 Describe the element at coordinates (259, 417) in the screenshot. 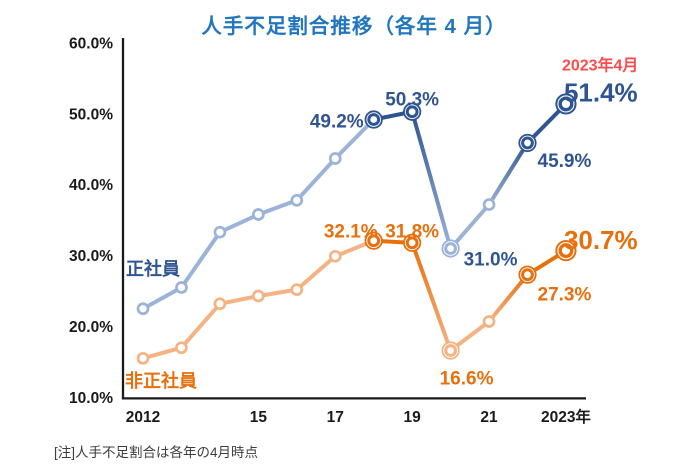

I see `x-tick-label: 15` at that location.